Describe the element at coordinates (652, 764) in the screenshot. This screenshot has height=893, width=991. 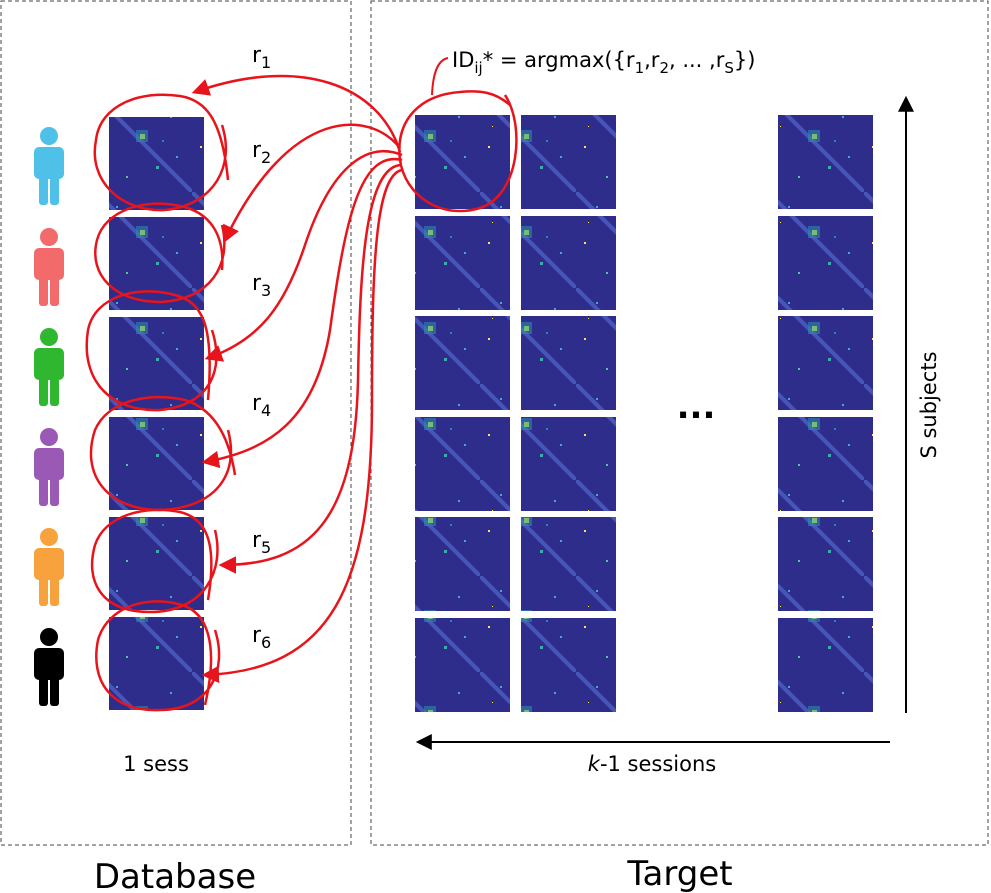
I see `sessions-axis-label: k-1 sessions` at that location.